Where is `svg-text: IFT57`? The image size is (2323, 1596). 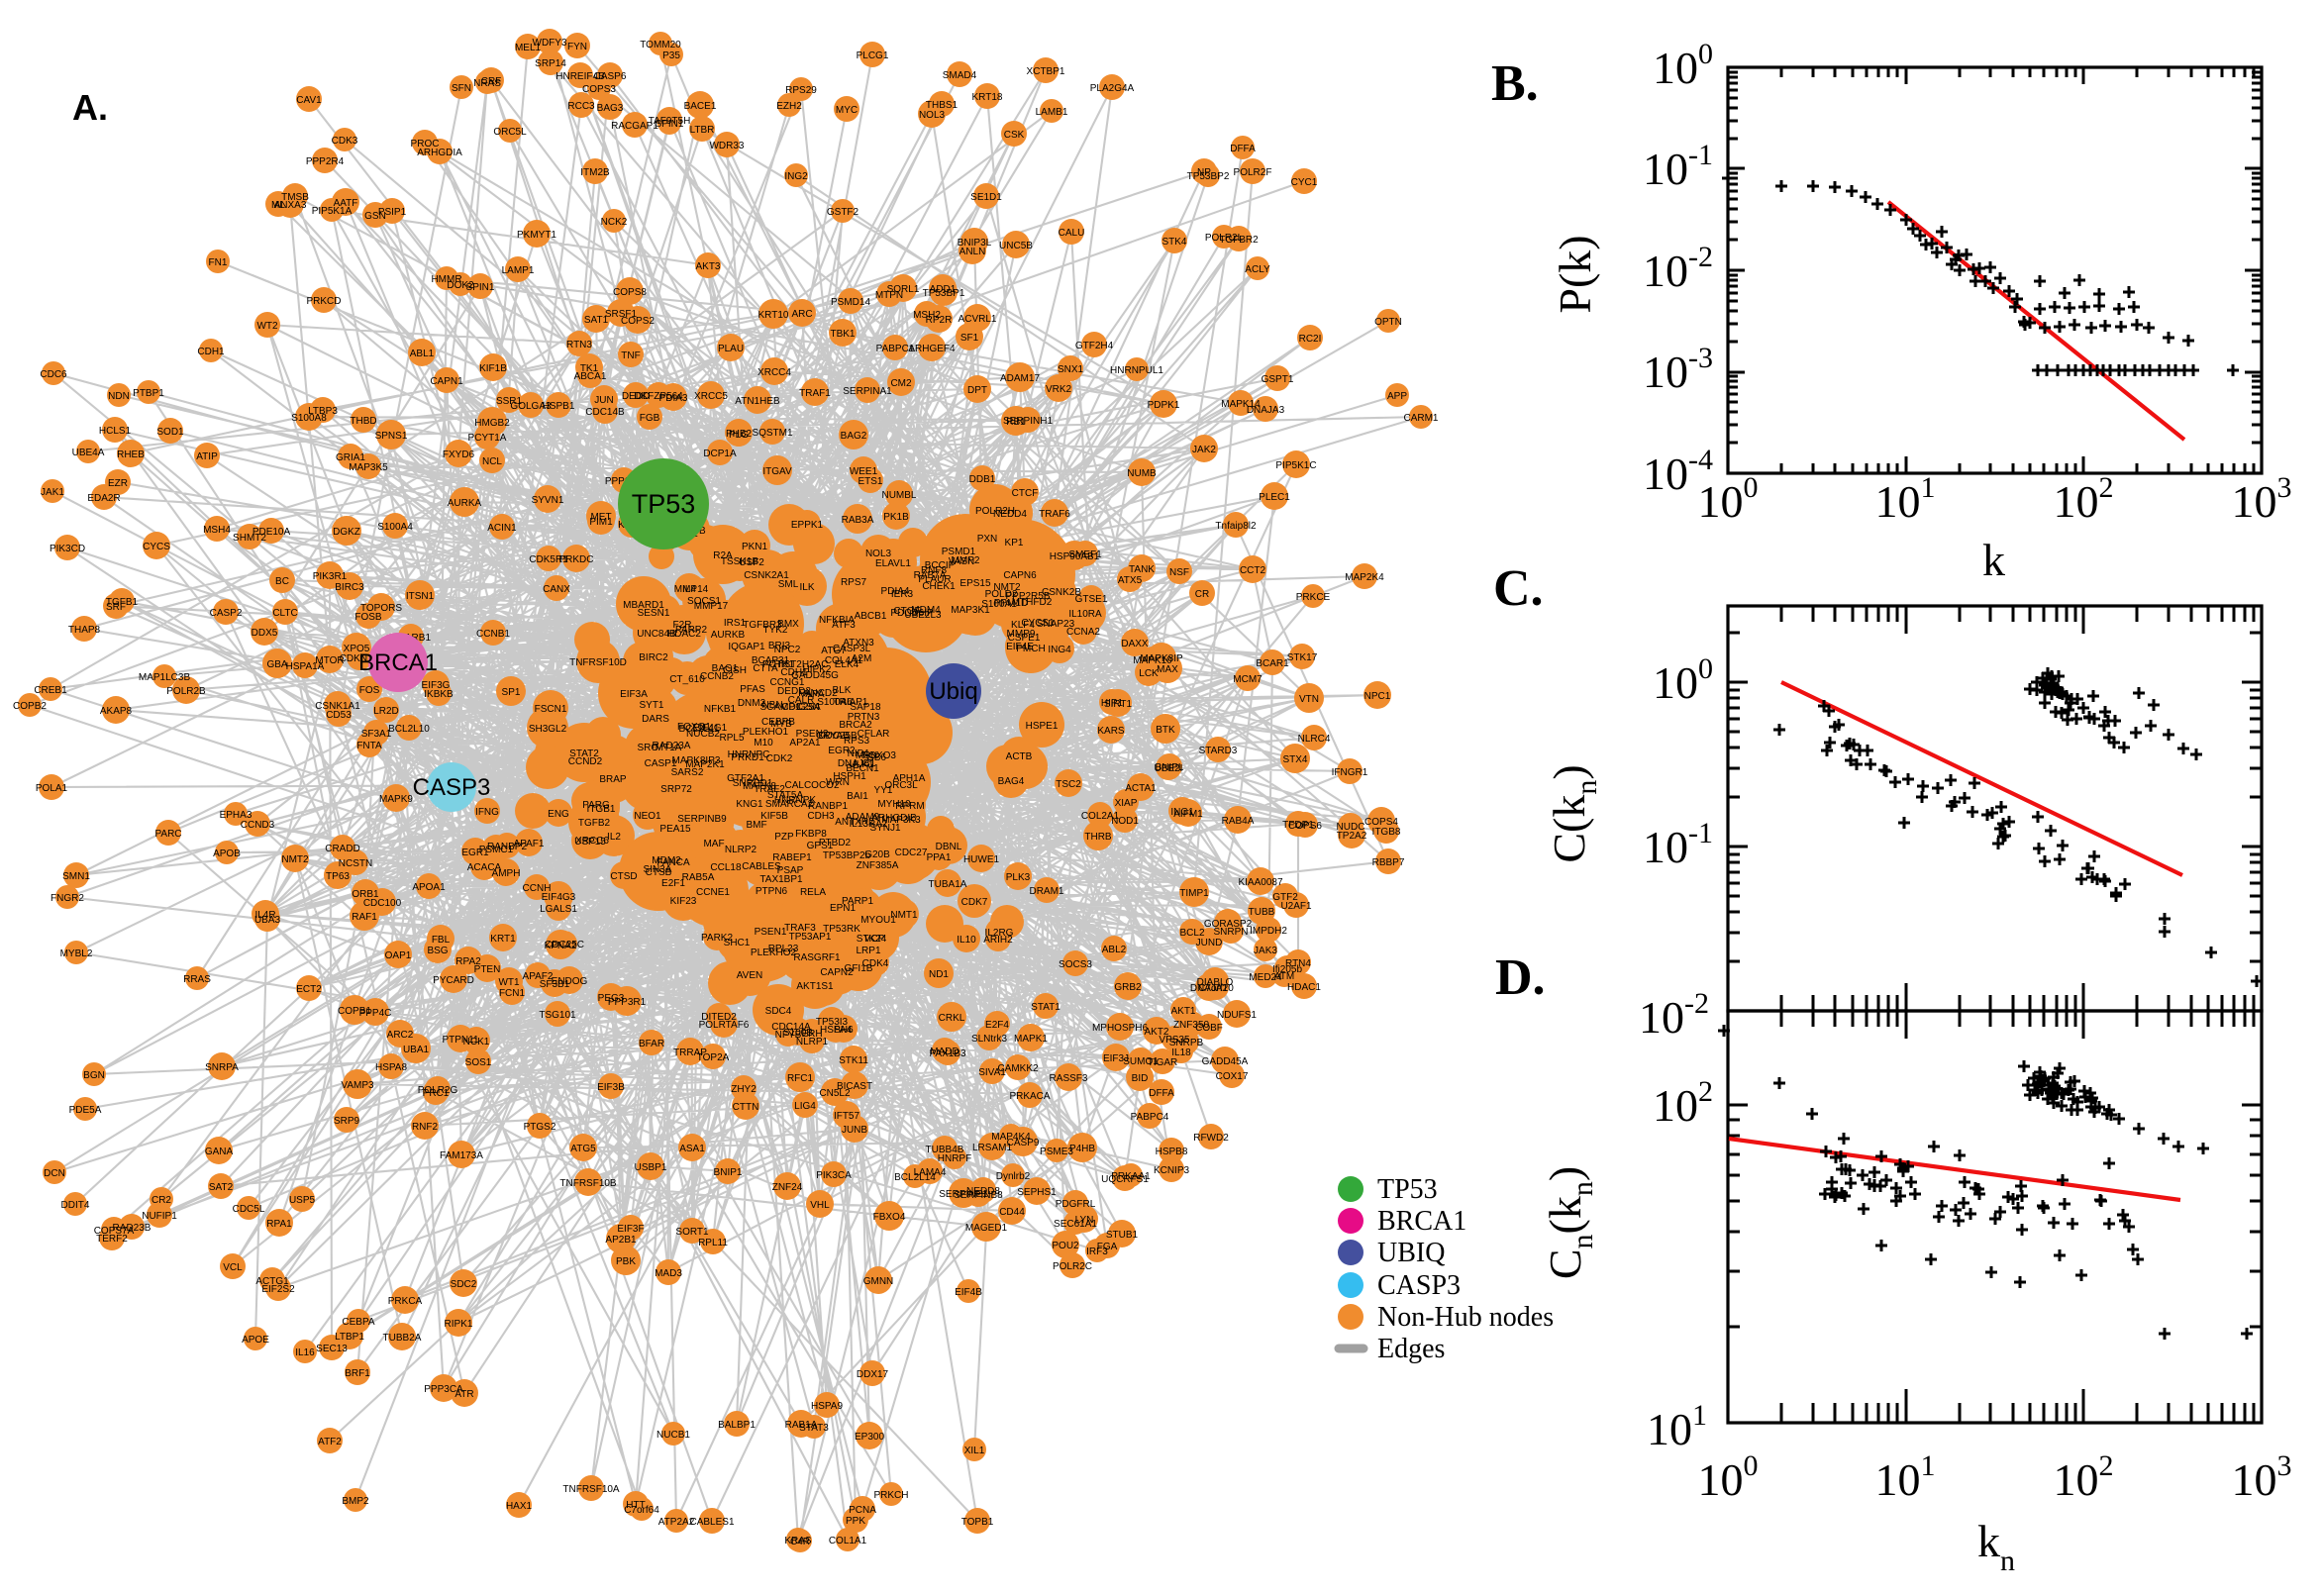 svg-text: IFT57 is located at coordinates (847, 1116).